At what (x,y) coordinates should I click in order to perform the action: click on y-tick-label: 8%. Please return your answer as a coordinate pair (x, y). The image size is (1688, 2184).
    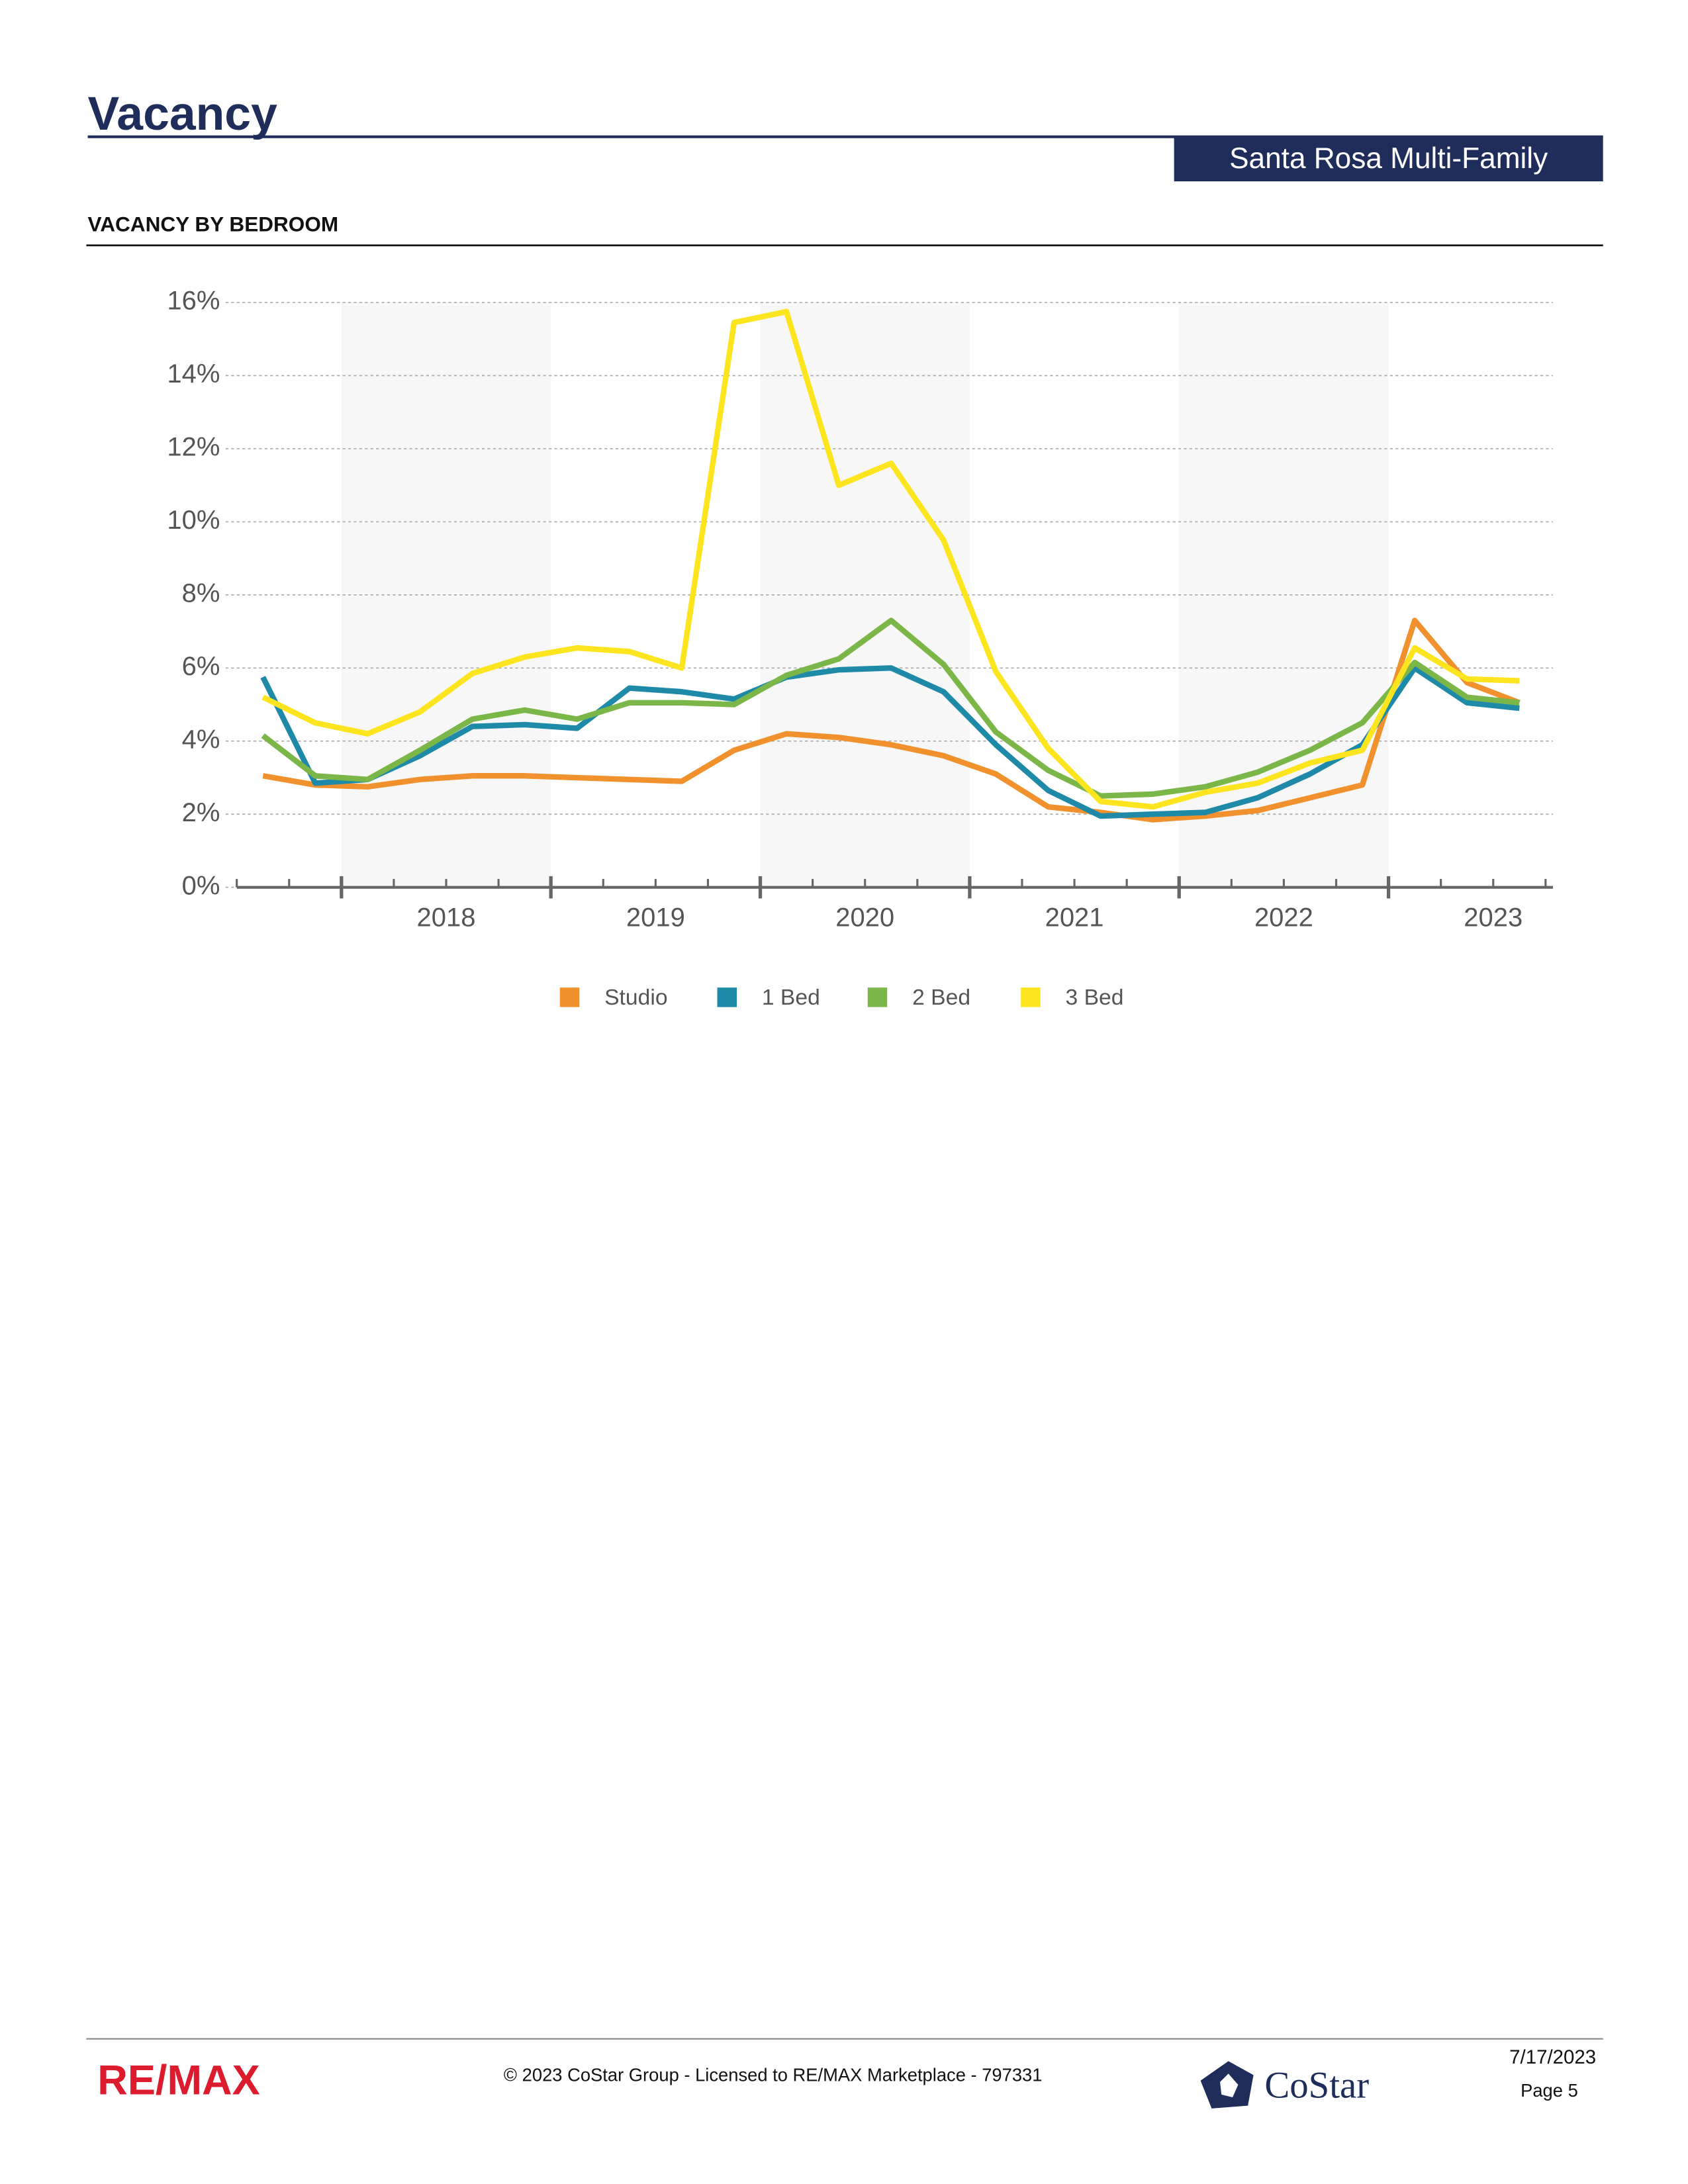
    Looking at the image, I should click on (201, 593).